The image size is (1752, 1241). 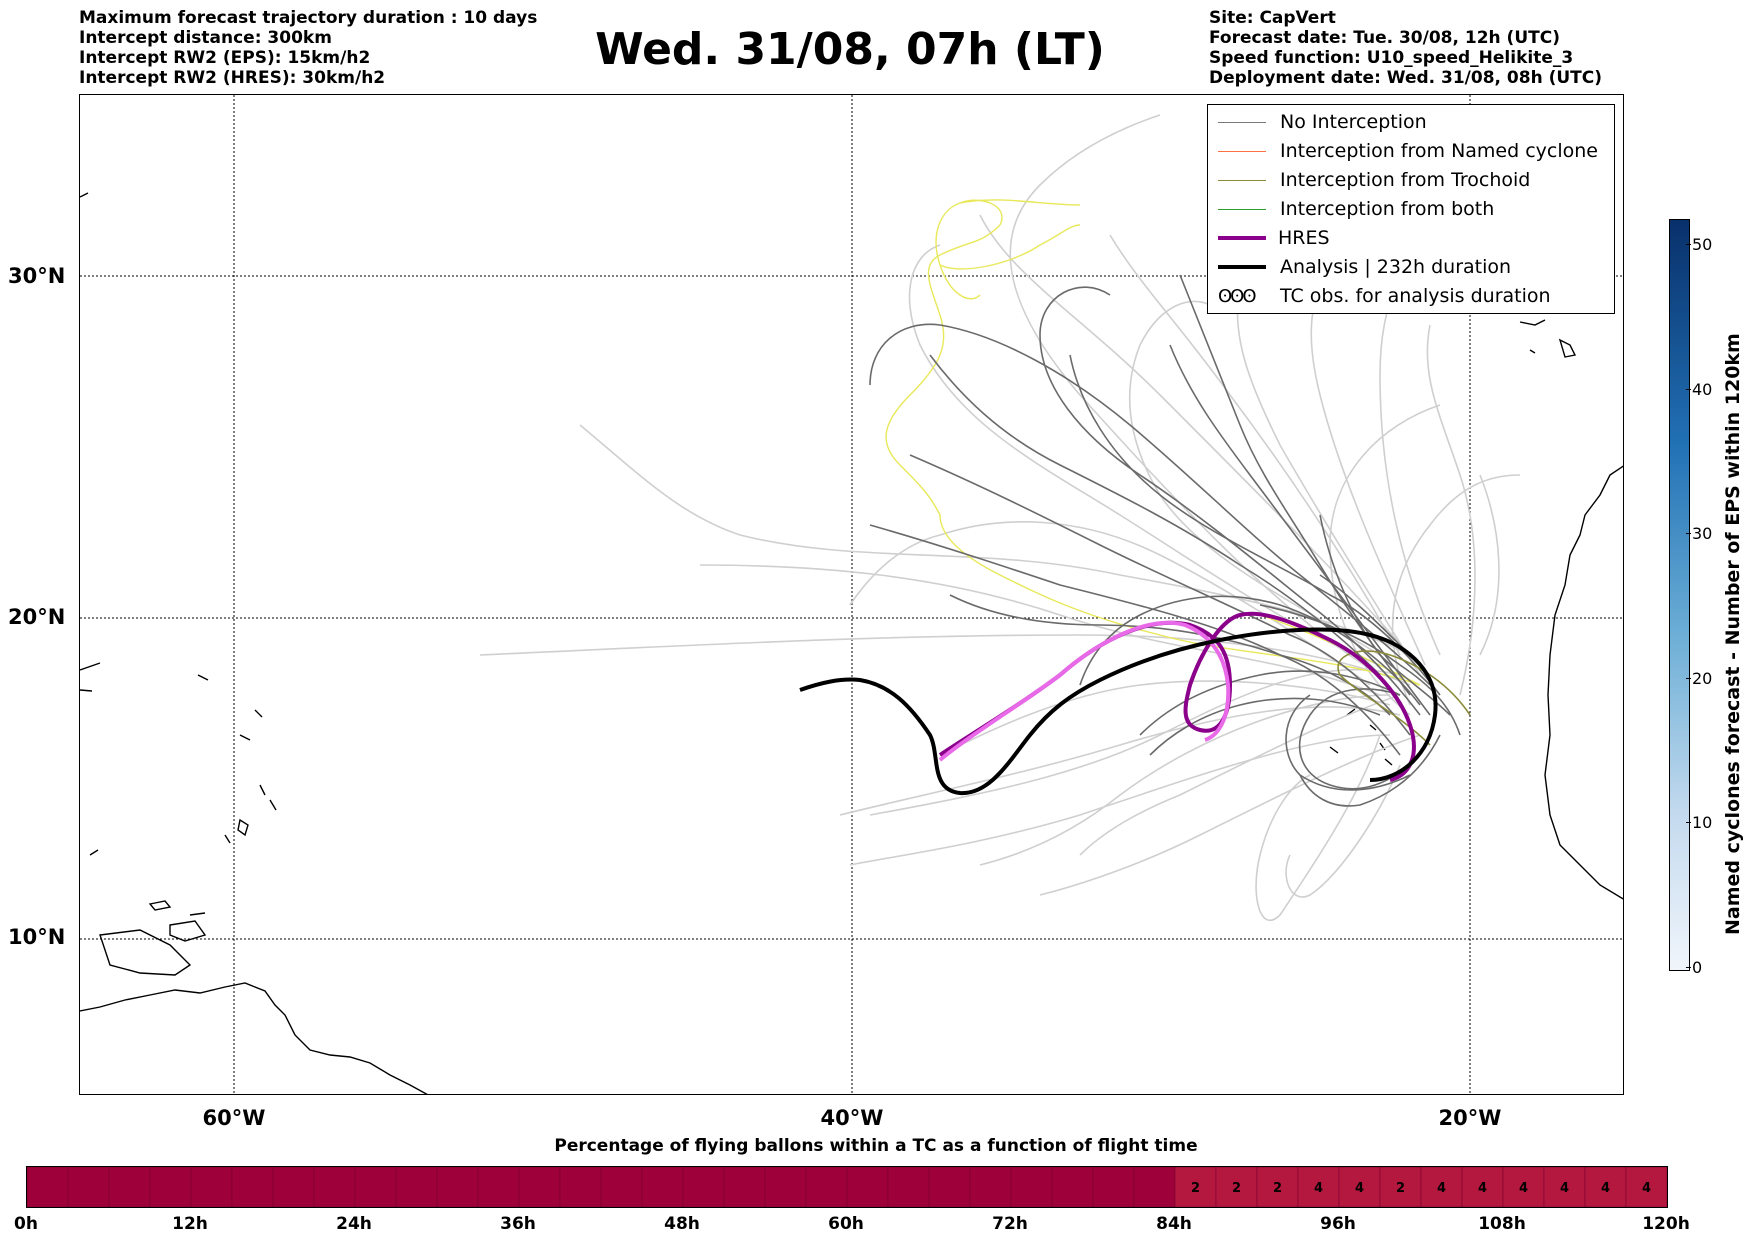 I want to click on tc-obs-icon: ʘʘʘ, so click(x=1237, y=296).